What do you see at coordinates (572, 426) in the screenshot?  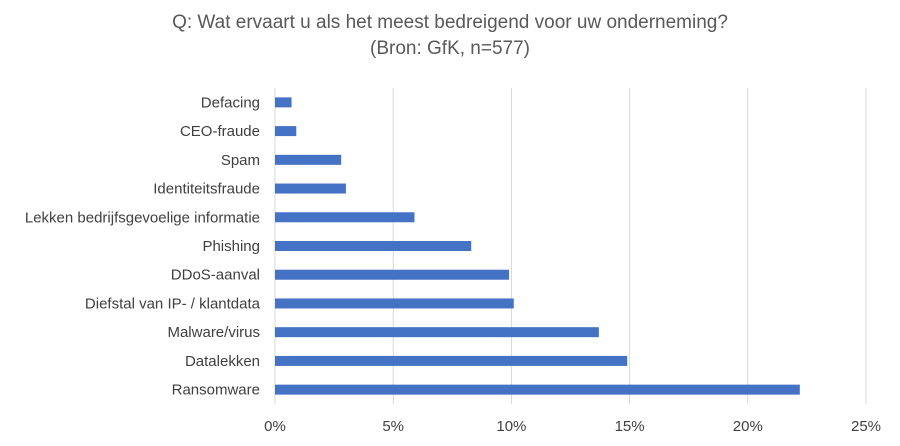 I see `x-axis-tick-labels: 0% 5% 10% 15% 20% 25%` at bounding box center [572, 426].